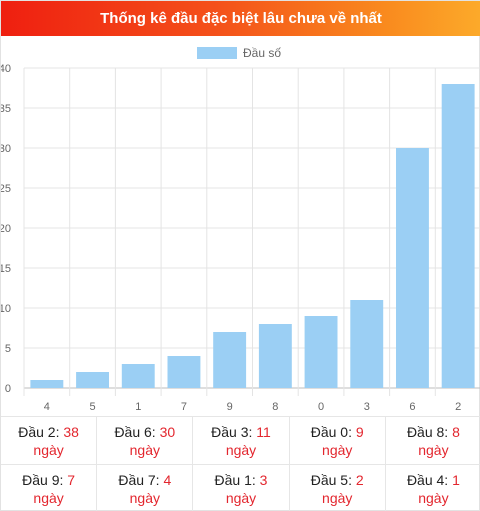 This screenshot has height=511, width=480. I want to click on y-tick-label: 40, so click(6, 69).